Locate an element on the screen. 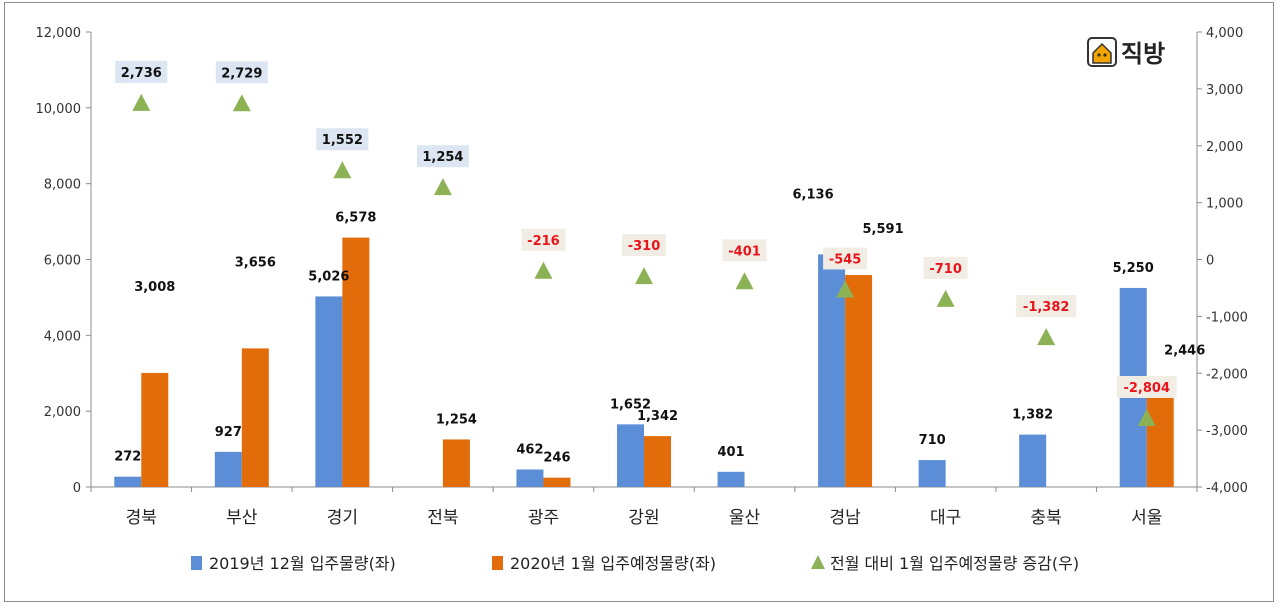  x-tick-label: 대구 is located at coordinates (945, 518).